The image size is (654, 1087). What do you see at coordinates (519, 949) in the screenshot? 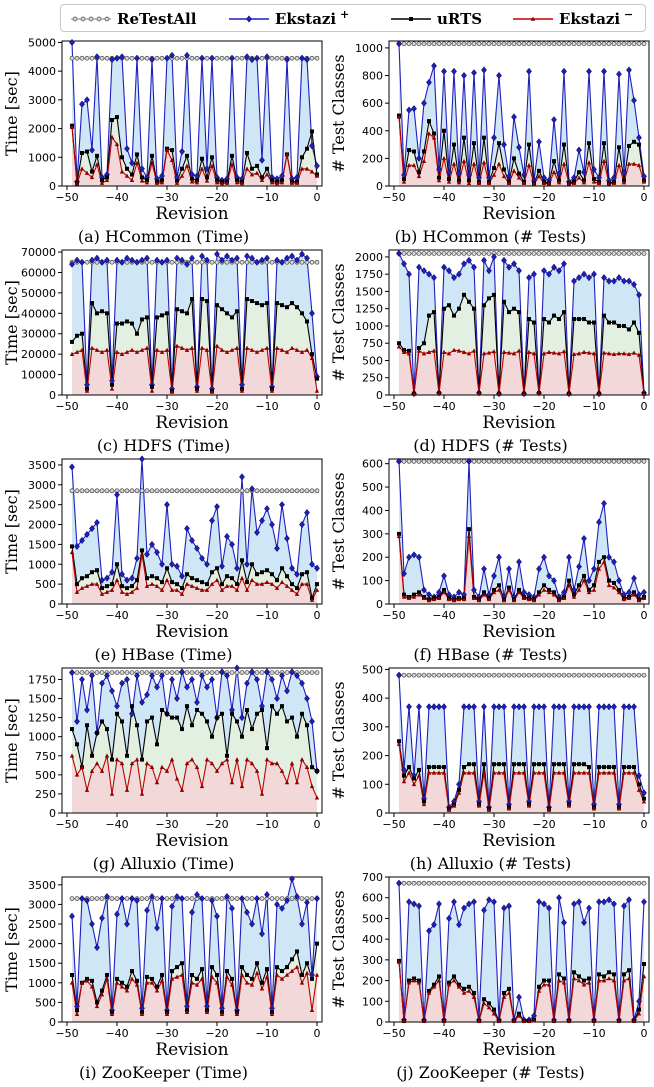
I see `plot-frame` at bounding box center [519, 949].